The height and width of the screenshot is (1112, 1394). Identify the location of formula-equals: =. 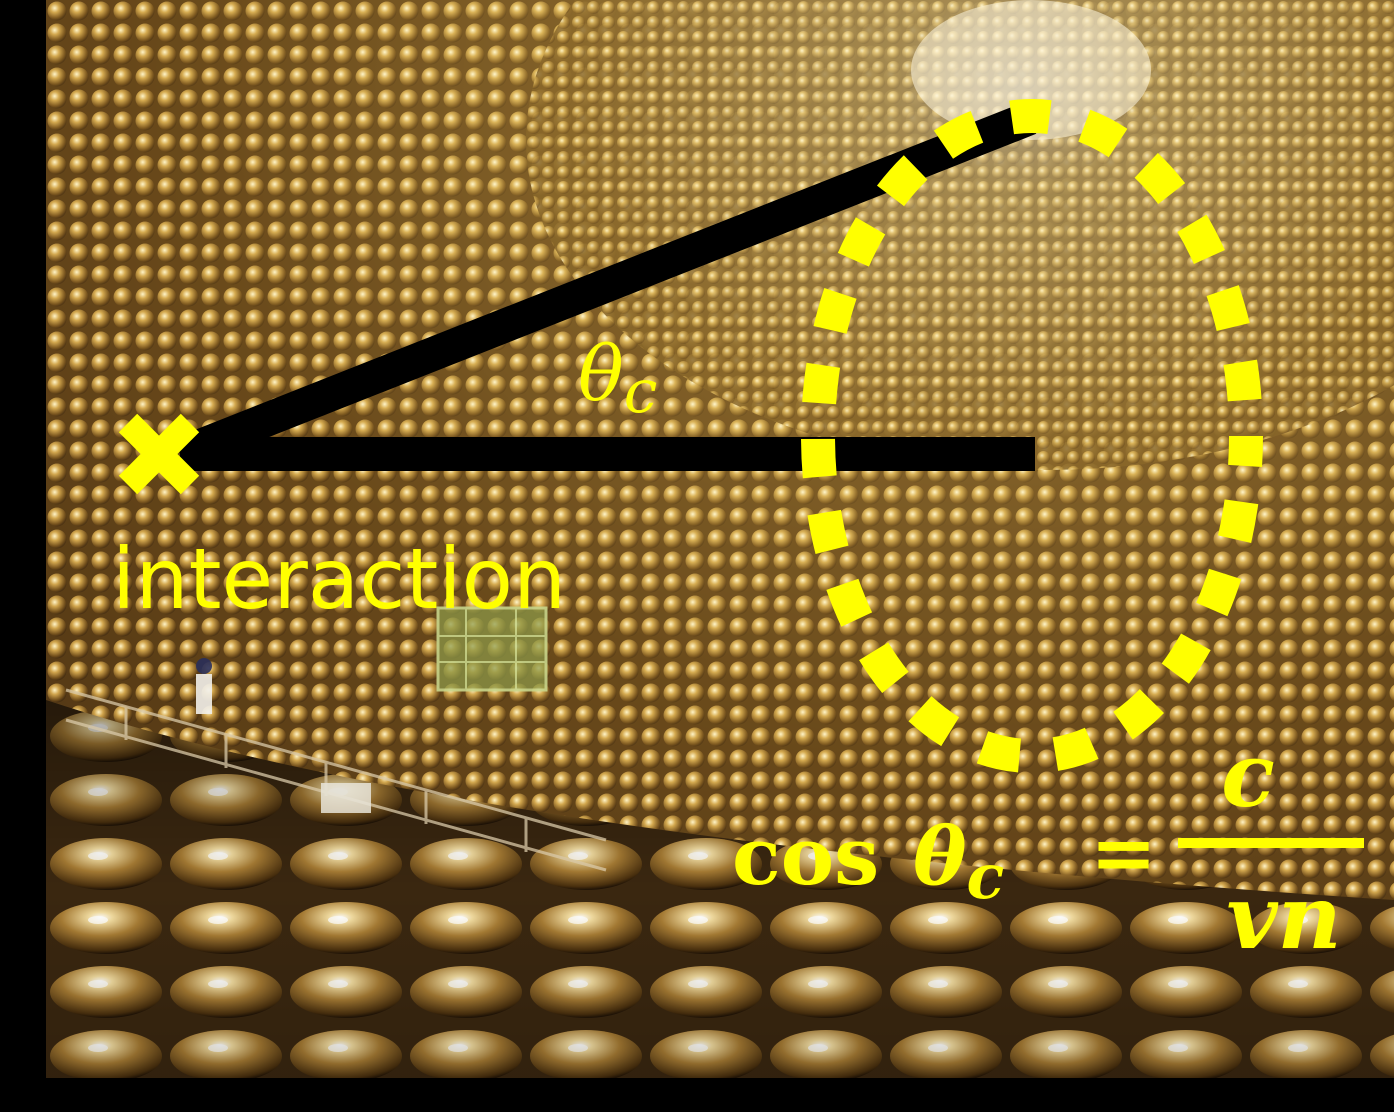
(1123, 852).